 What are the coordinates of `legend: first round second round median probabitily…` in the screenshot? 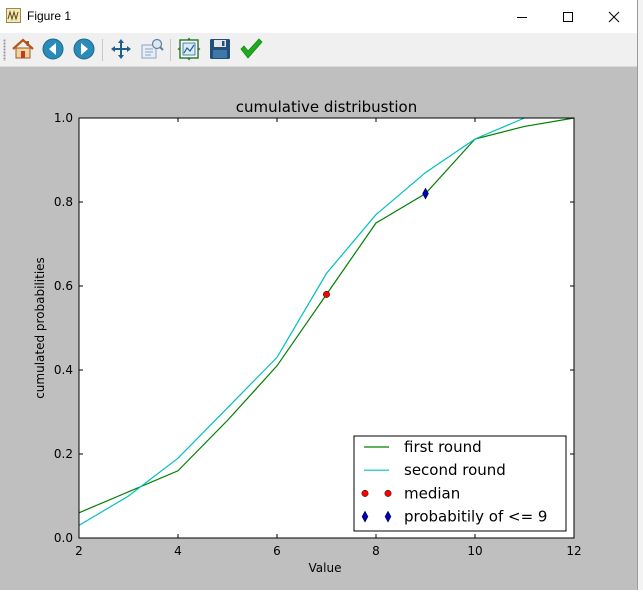 It's located at (460, 483).